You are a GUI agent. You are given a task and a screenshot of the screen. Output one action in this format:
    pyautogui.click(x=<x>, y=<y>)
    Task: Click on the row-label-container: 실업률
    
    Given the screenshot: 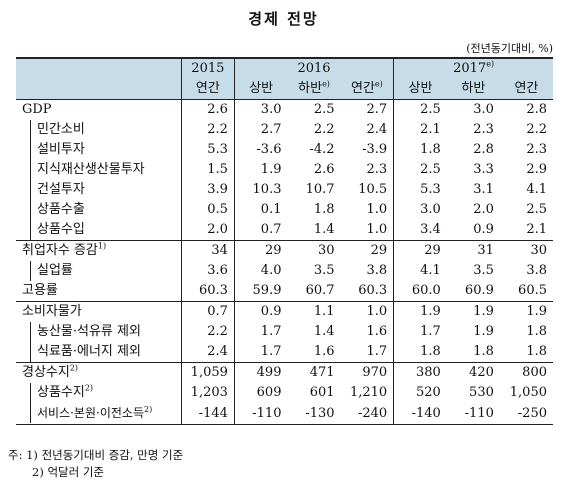 What is the action you would take?
    pyautogui.click(x=51, y=271)
    